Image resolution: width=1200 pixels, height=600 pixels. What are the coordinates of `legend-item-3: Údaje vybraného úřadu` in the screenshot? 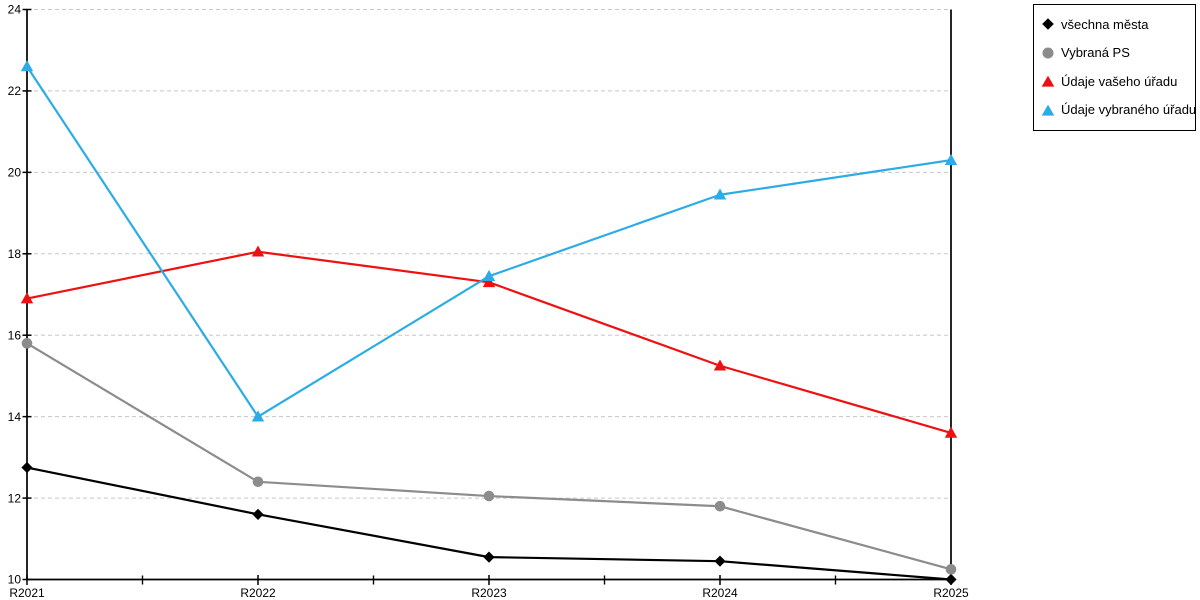 It's located at (1118, 110).